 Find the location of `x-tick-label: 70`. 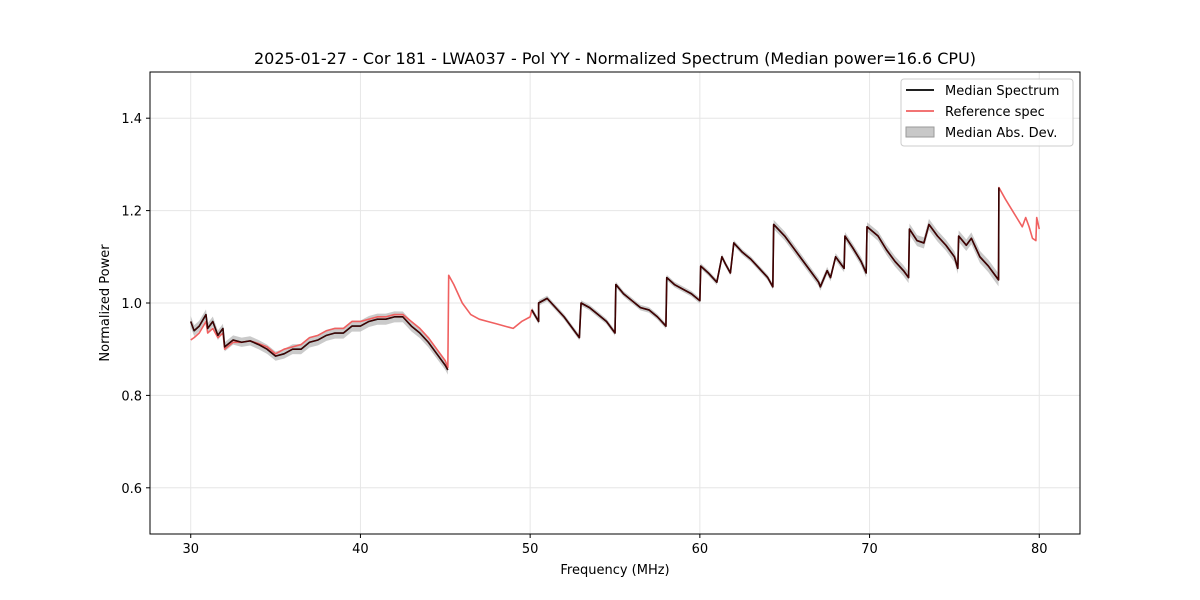

x-tick-label: 70 is located at coordinates (869, 549).